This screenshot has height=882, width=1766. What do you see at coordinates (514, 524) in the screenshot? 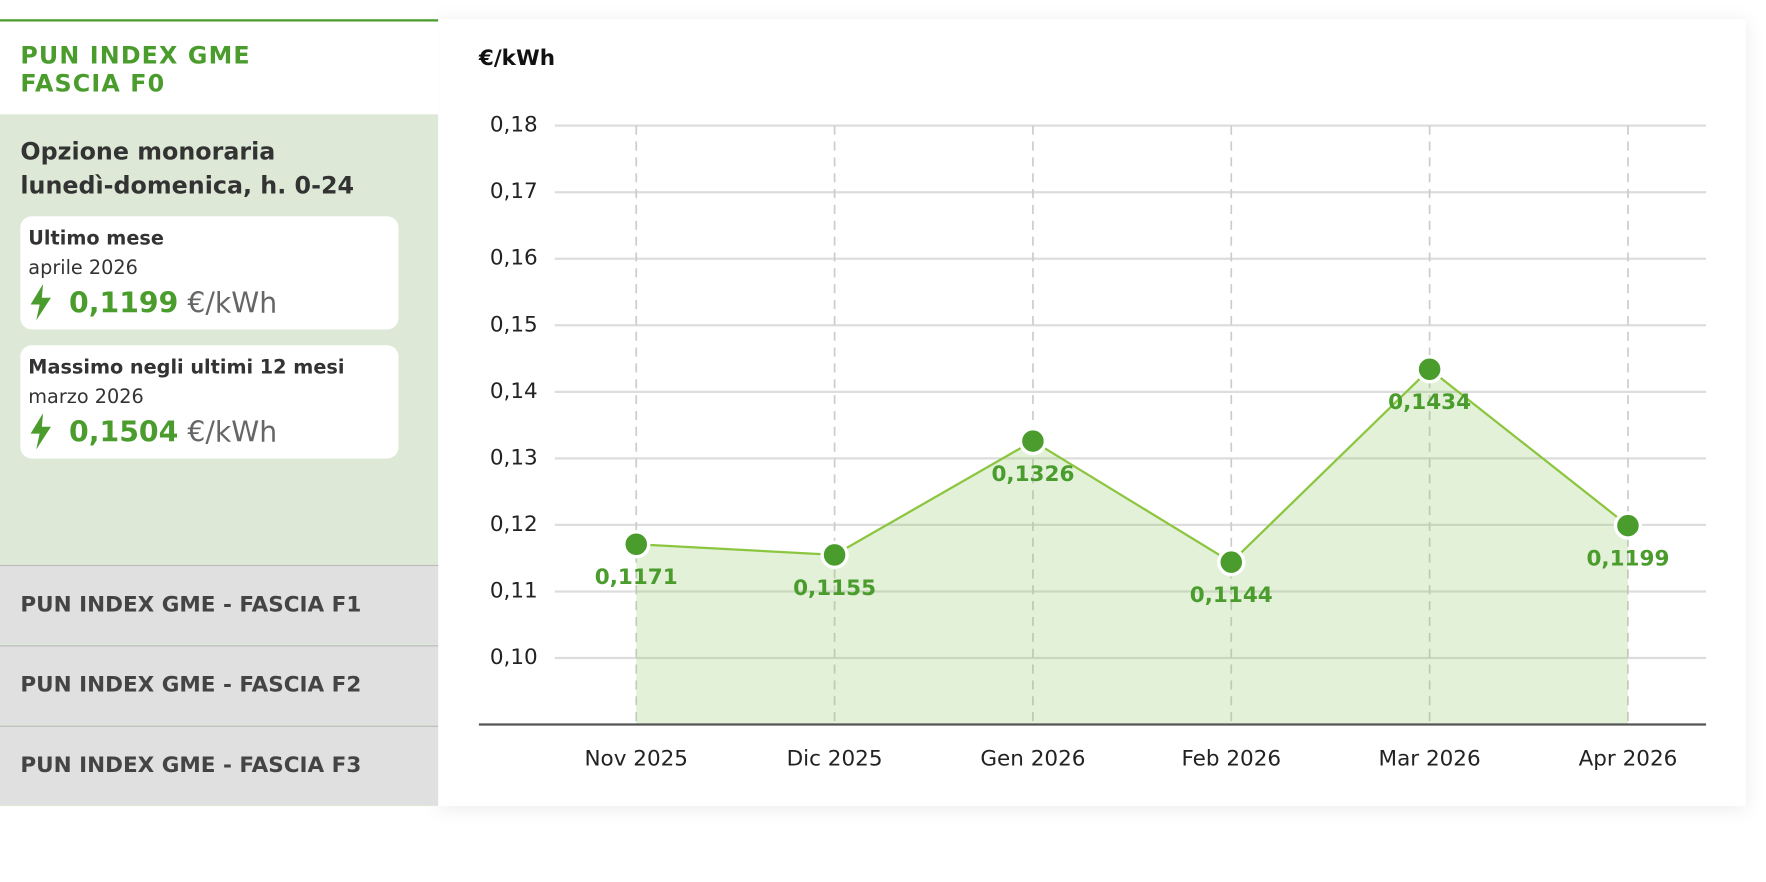
I see `y-tick-label: 0,12` at bounding box center [514, 524].